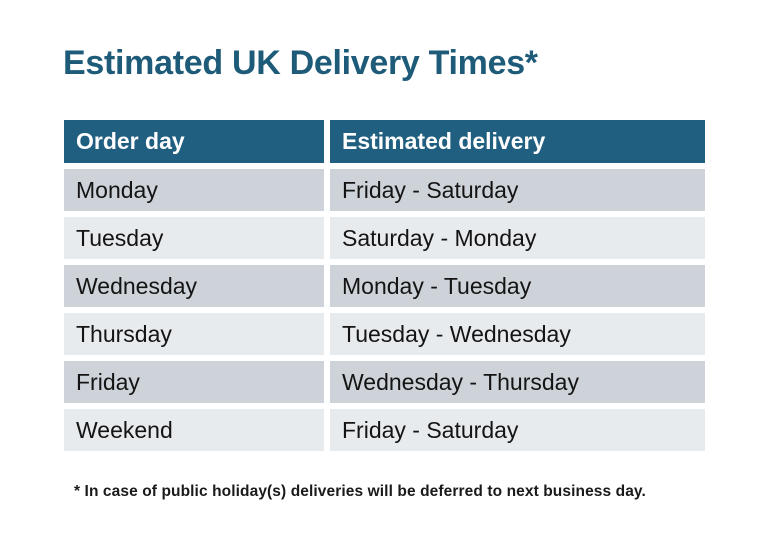 The image size is (769, 555). What do you see at coordinates (194, 238) in the screenshot?
I see `cell-order-day-tuesday: Tuesday` at bounding box center [194, 238].